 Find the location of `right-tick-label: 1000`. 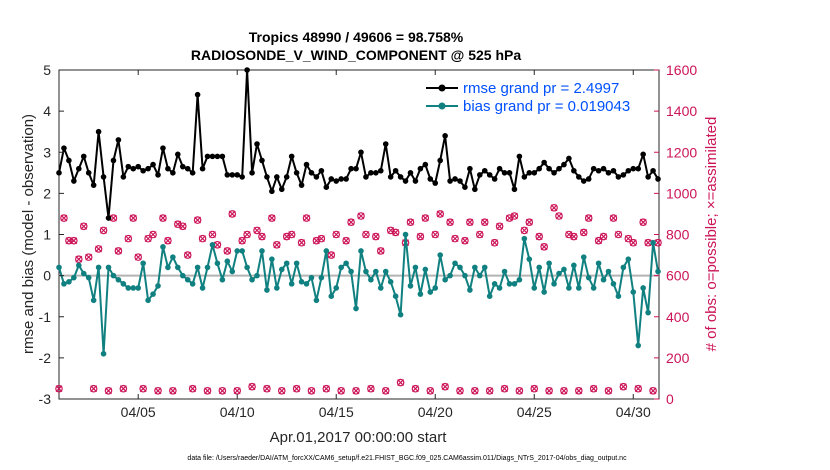

right-tick-label: 1000 is located at coordinates (681, 193).